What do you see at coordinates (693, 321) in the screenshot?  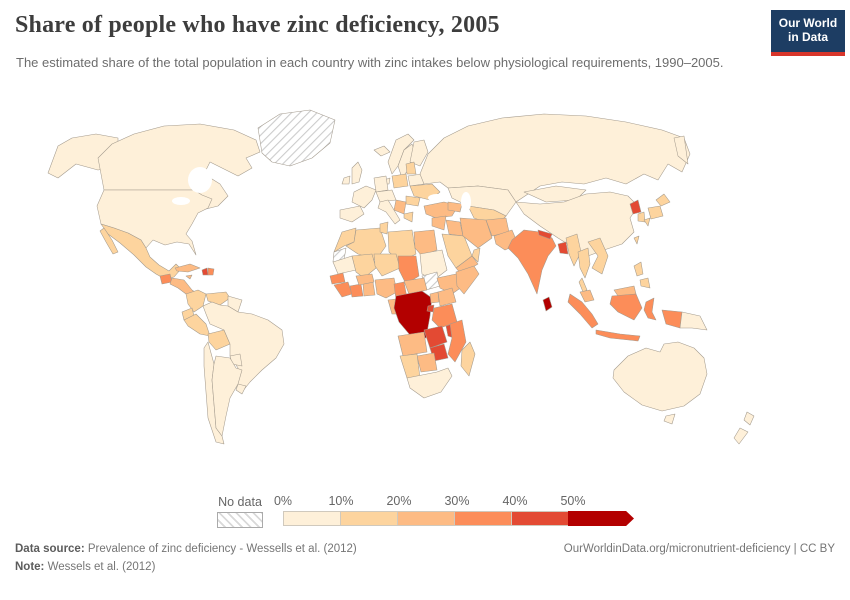 I see `country-papua-new-guinea: Papua New Guinea: 0-10%` at bounding box center [693, 321].